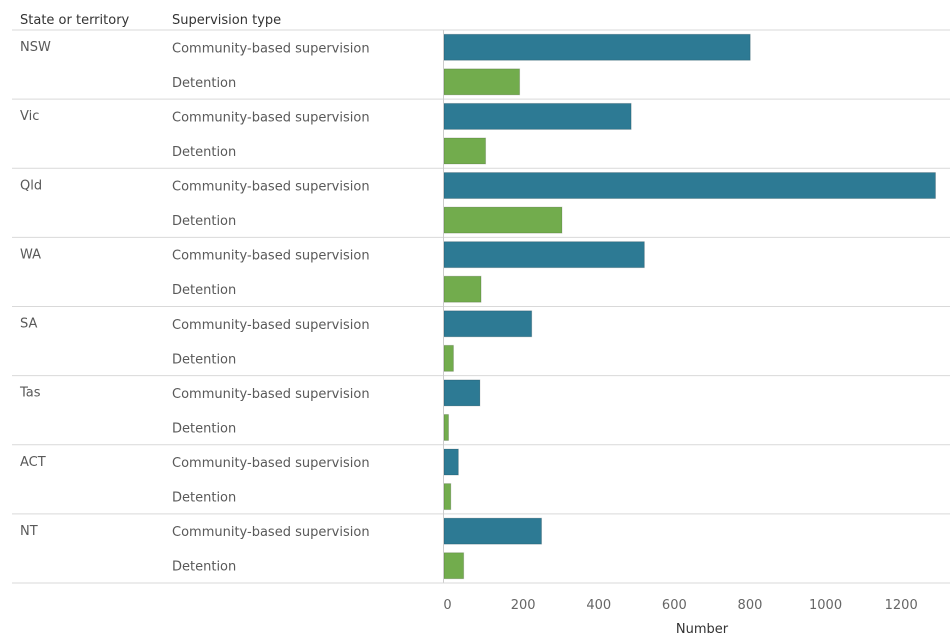 This screenshot has width=950, height=635. What do you see at coordinates (482, 82) in the screenshot?
I see `bar-nsw-detention` at bounding box center [482, 82].